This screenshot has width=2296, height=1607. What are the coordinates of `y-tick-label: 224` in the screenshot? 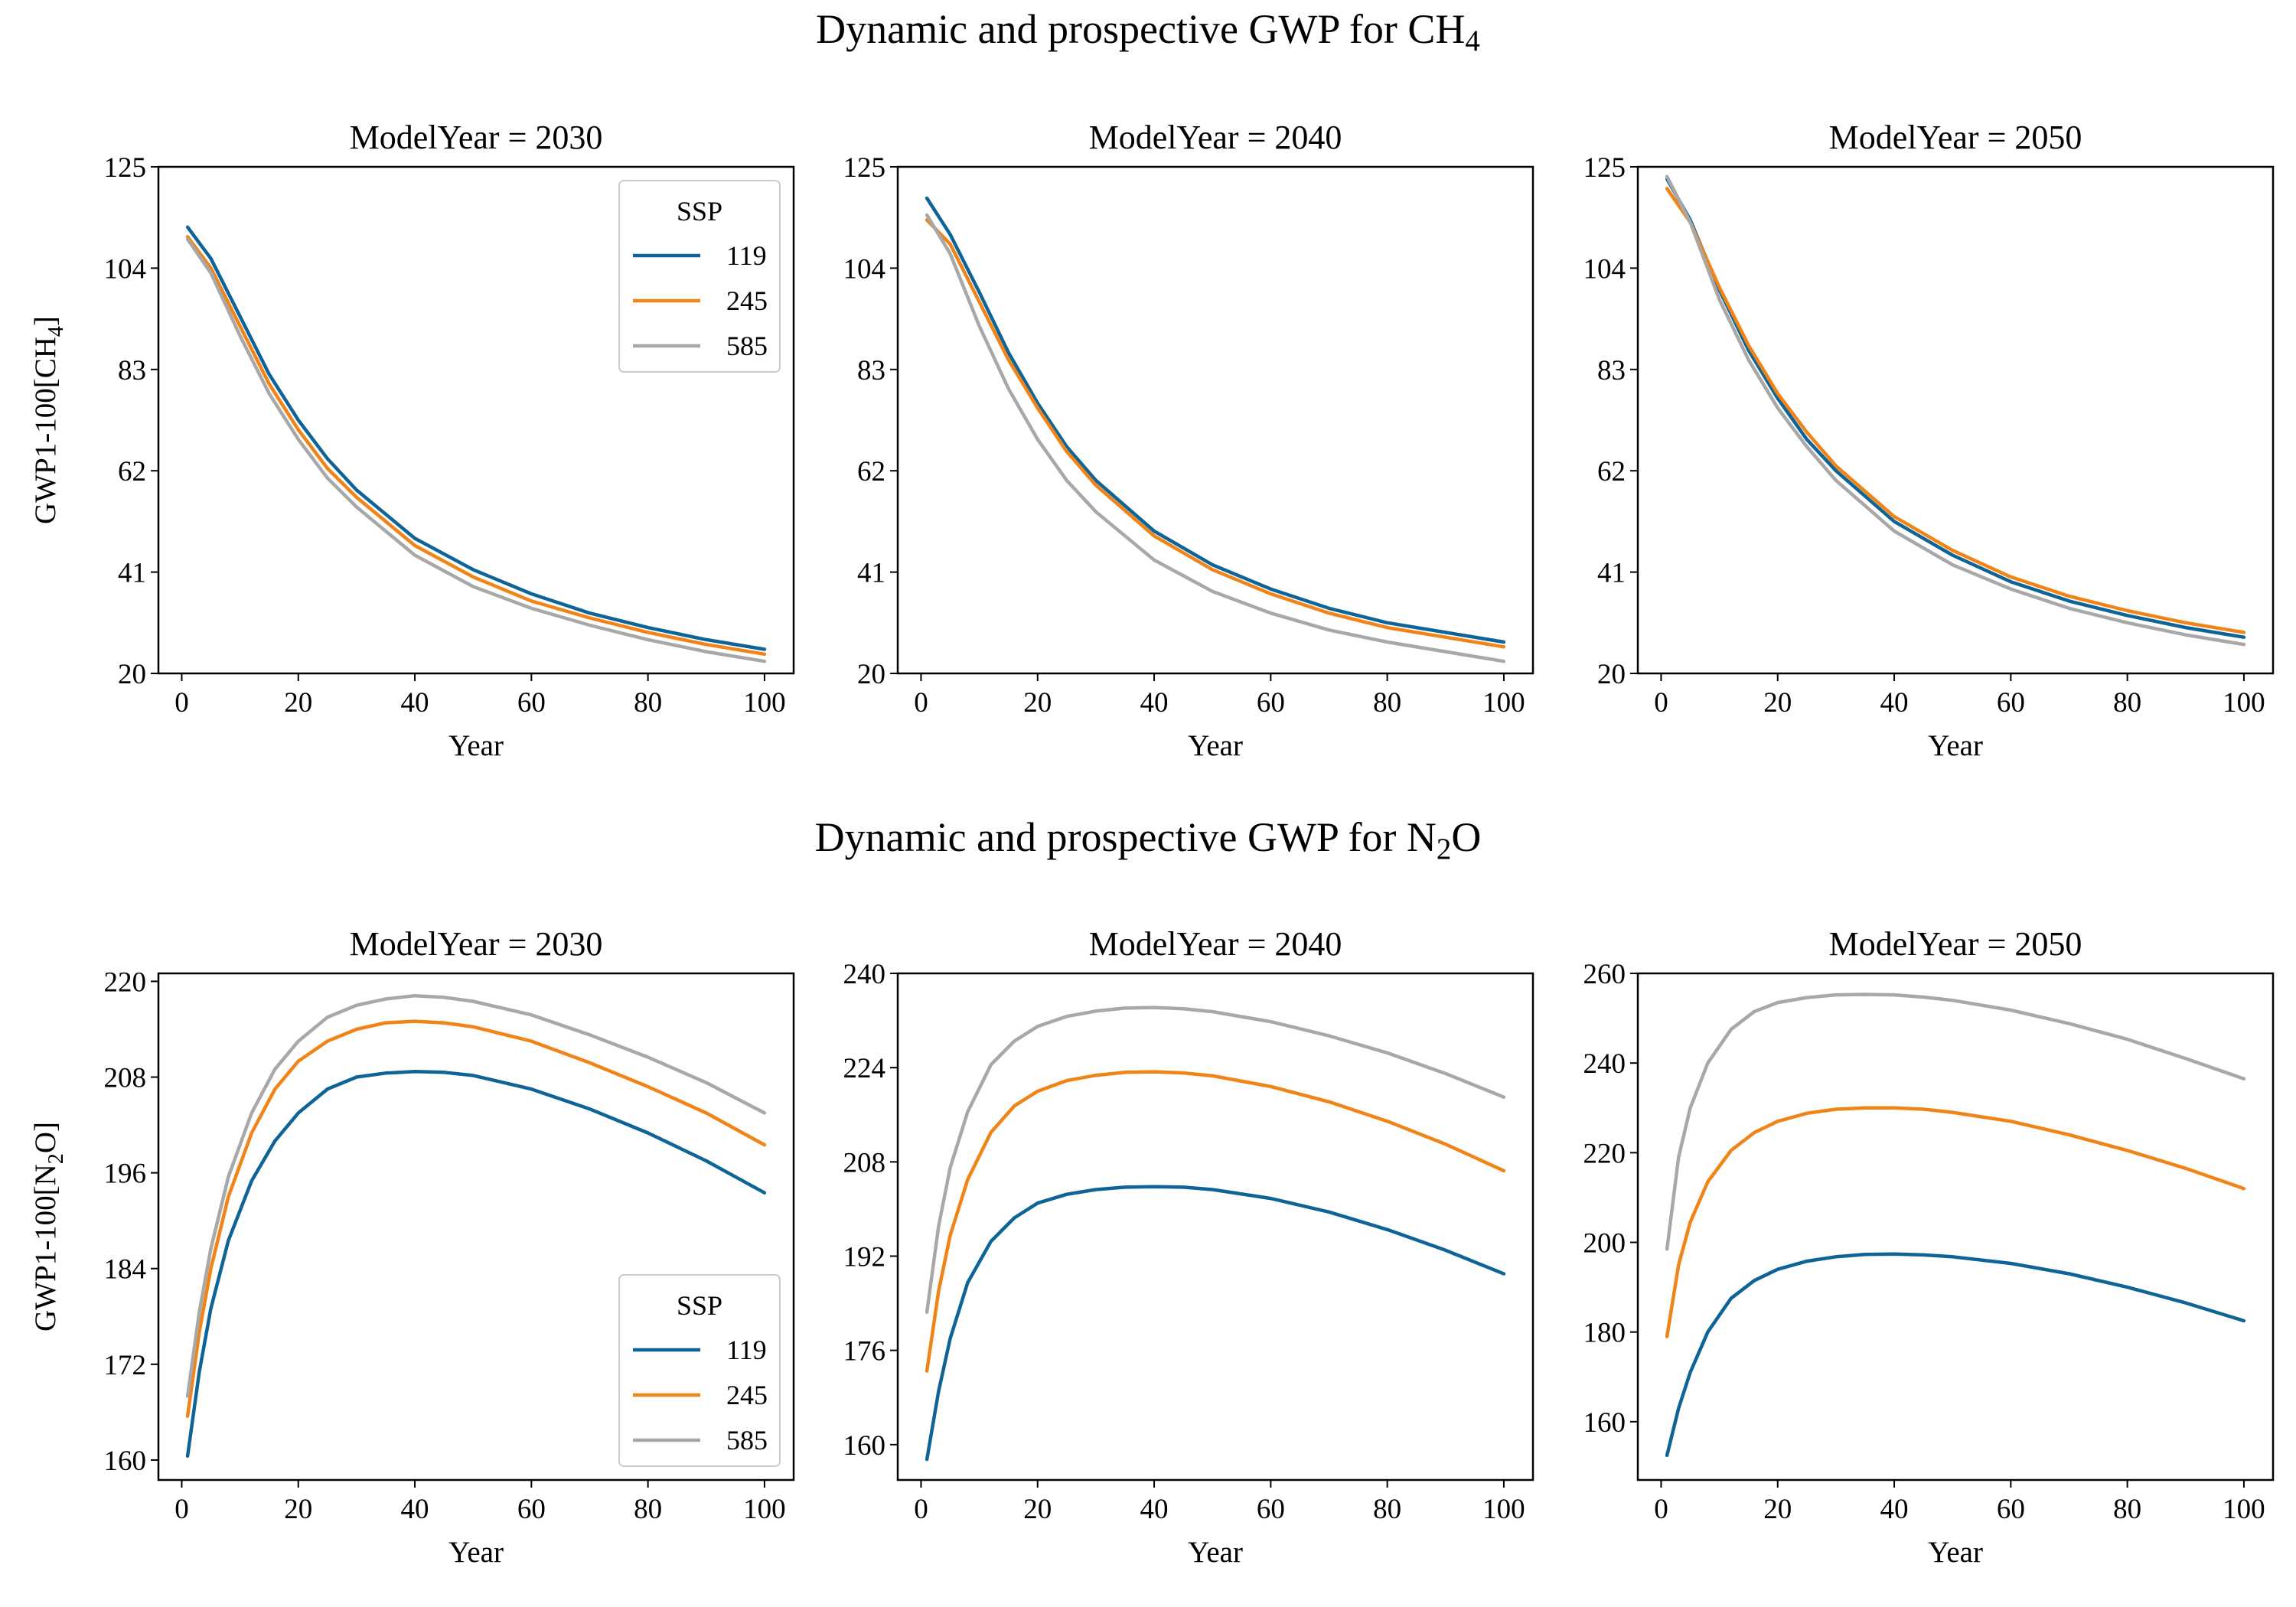 It's located at (864, 1068).